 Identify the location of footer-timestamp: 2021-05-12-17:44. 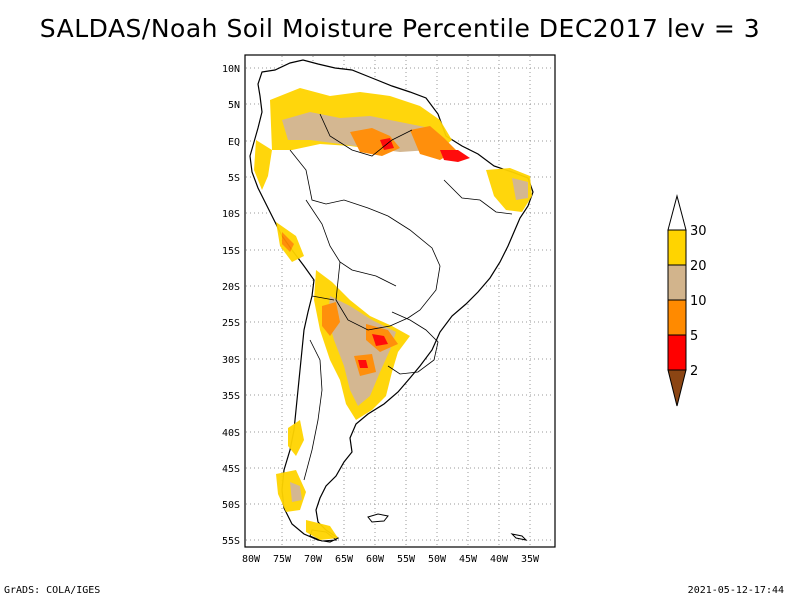
(735, 590).